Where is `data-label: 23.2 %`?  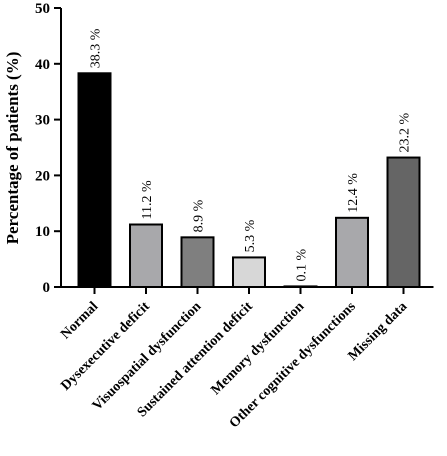 data-label: 23.2 % is located at coordinates (405, 133).